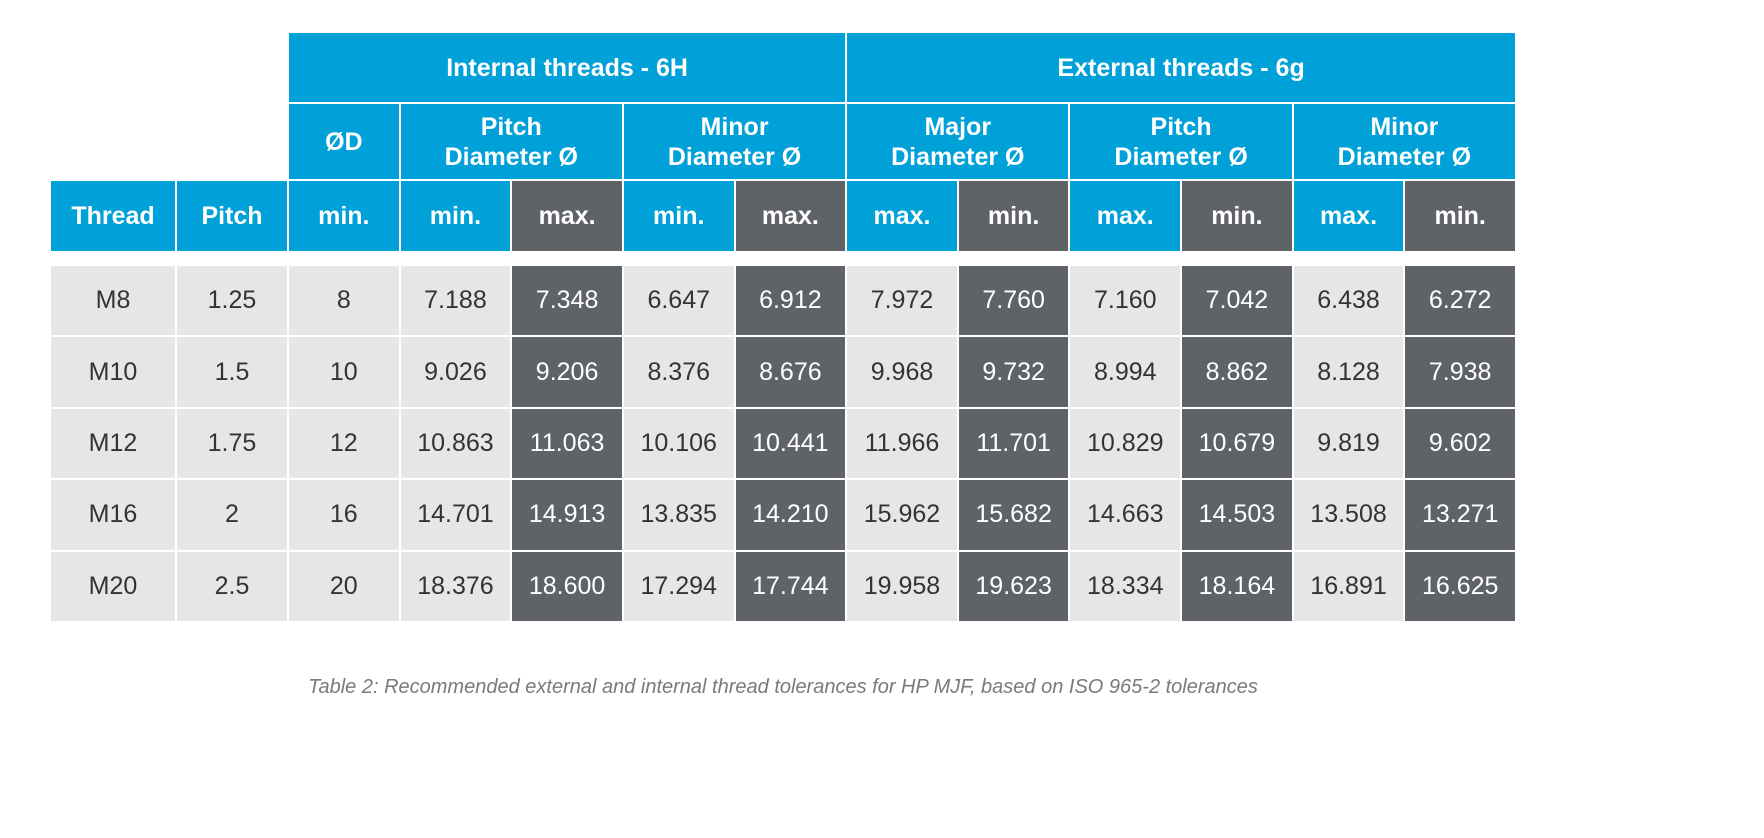  I want to click on table-cell: 18.376, so click(455, 586).